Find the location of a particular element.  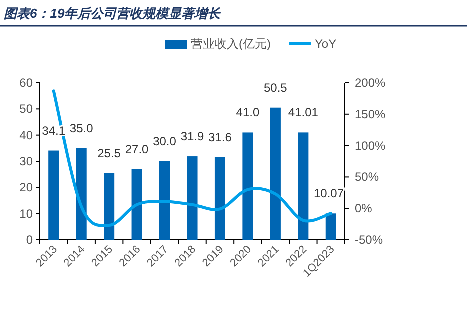

y-tick-label: 40 is located at coordinates (27, 135).